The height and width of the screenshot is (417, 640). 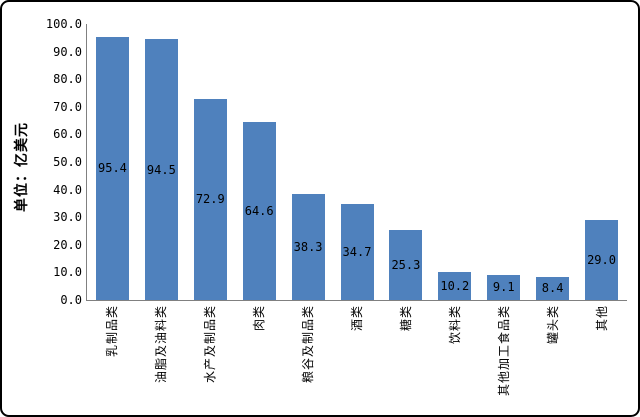 What do you see at coordinates (67, 79) in the screenshot?
I see `y-tick-label: 80.0` at bounding box center [67, 79].